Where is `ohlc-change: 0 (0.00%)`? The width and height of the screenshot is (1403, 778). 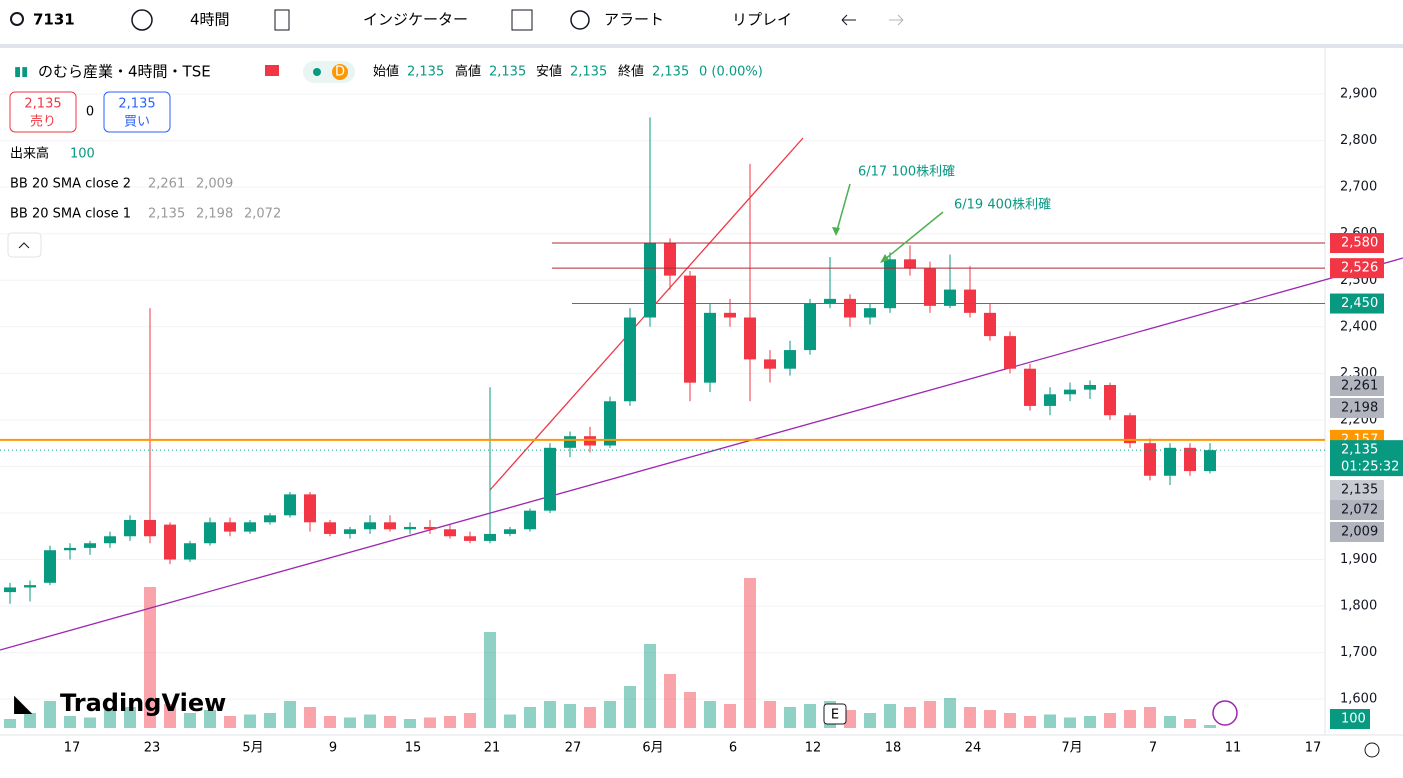 ohlc-change: 0 (0.00%) is located at coordinates (731, 72).